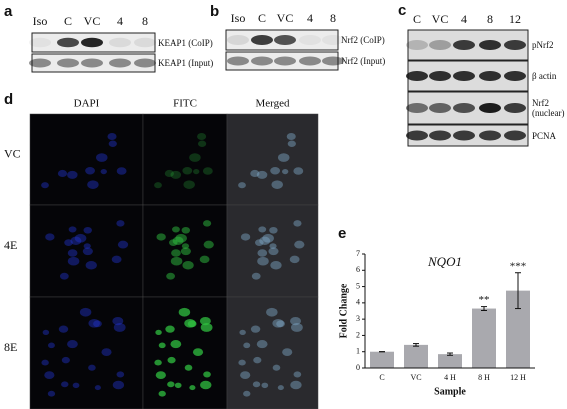 The width and height of the screenshot is (567, 409). Describe the element at coordinates (518, 266) in the screenshot. I see `significance-label: ***` at that location.